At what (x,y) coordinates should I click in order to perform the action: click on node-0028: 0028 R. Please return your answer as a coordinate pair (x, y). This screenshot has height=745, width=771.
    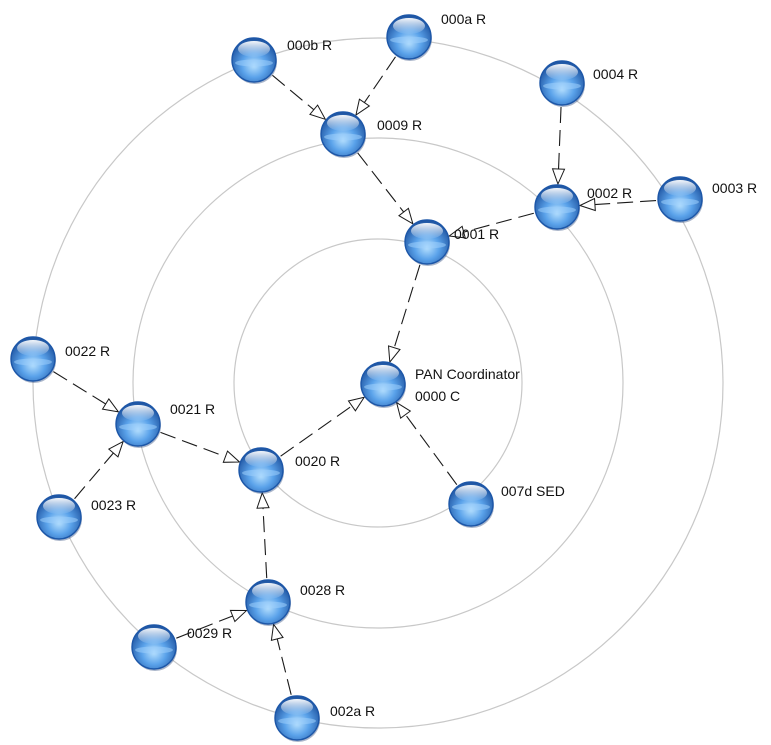
    Looking at the image, I should click on (295, 602).